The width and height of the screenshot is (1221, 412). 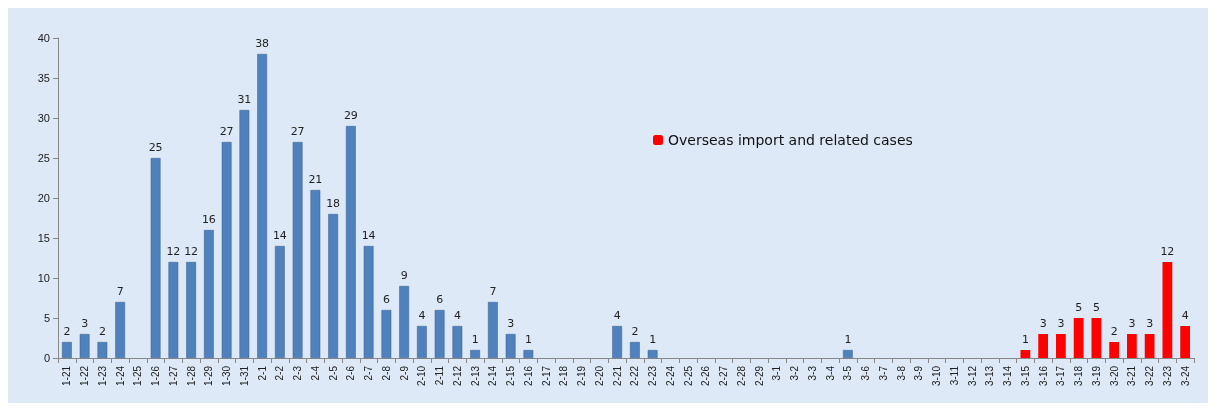 What do you see at coordinates (350, 115) in the screenshot?
I see `data-label: 29` at bounding box center [350, 115].